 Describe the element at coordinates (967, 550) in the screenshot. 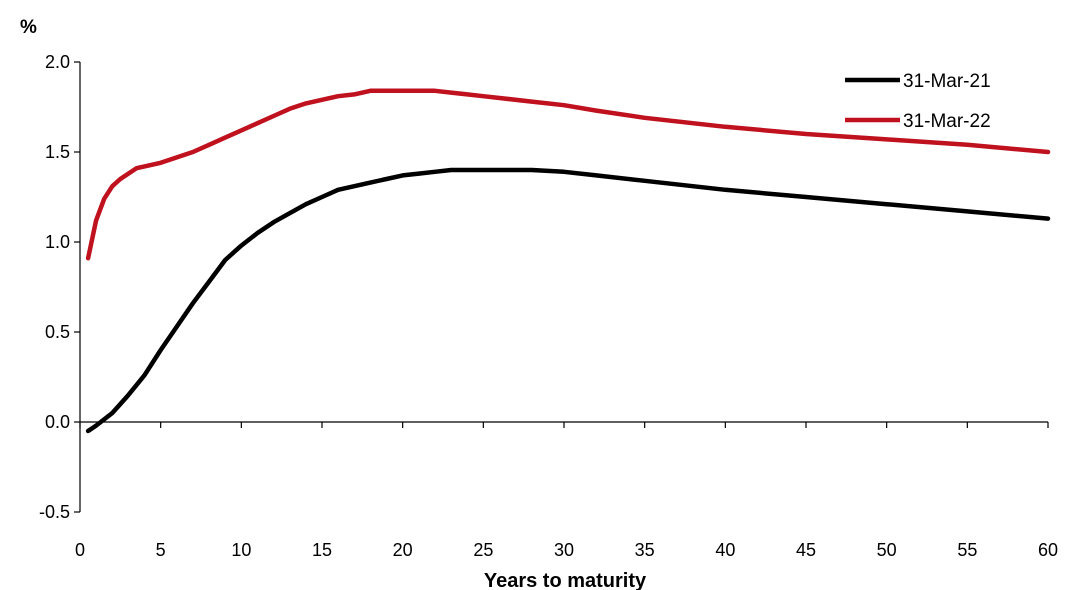

I see `x-tick-label: 55` at that location.